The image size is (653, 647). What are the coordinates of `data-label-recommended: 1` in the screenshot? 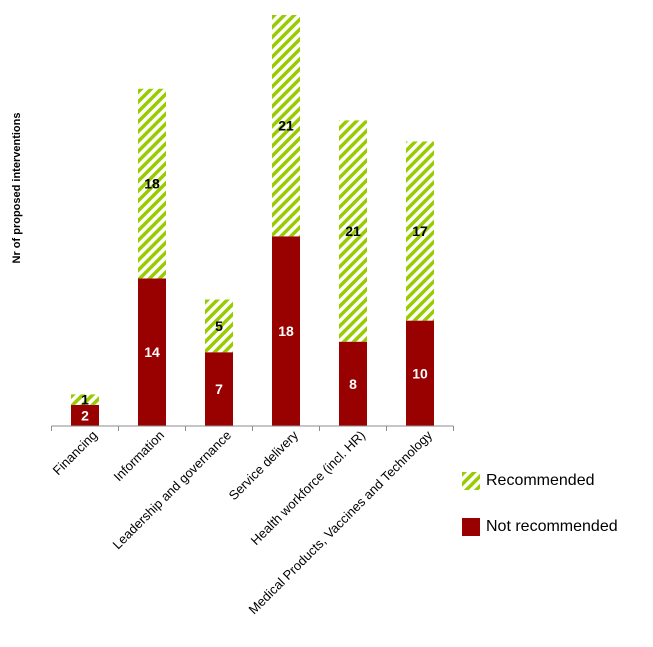 It's located at (85, 400).